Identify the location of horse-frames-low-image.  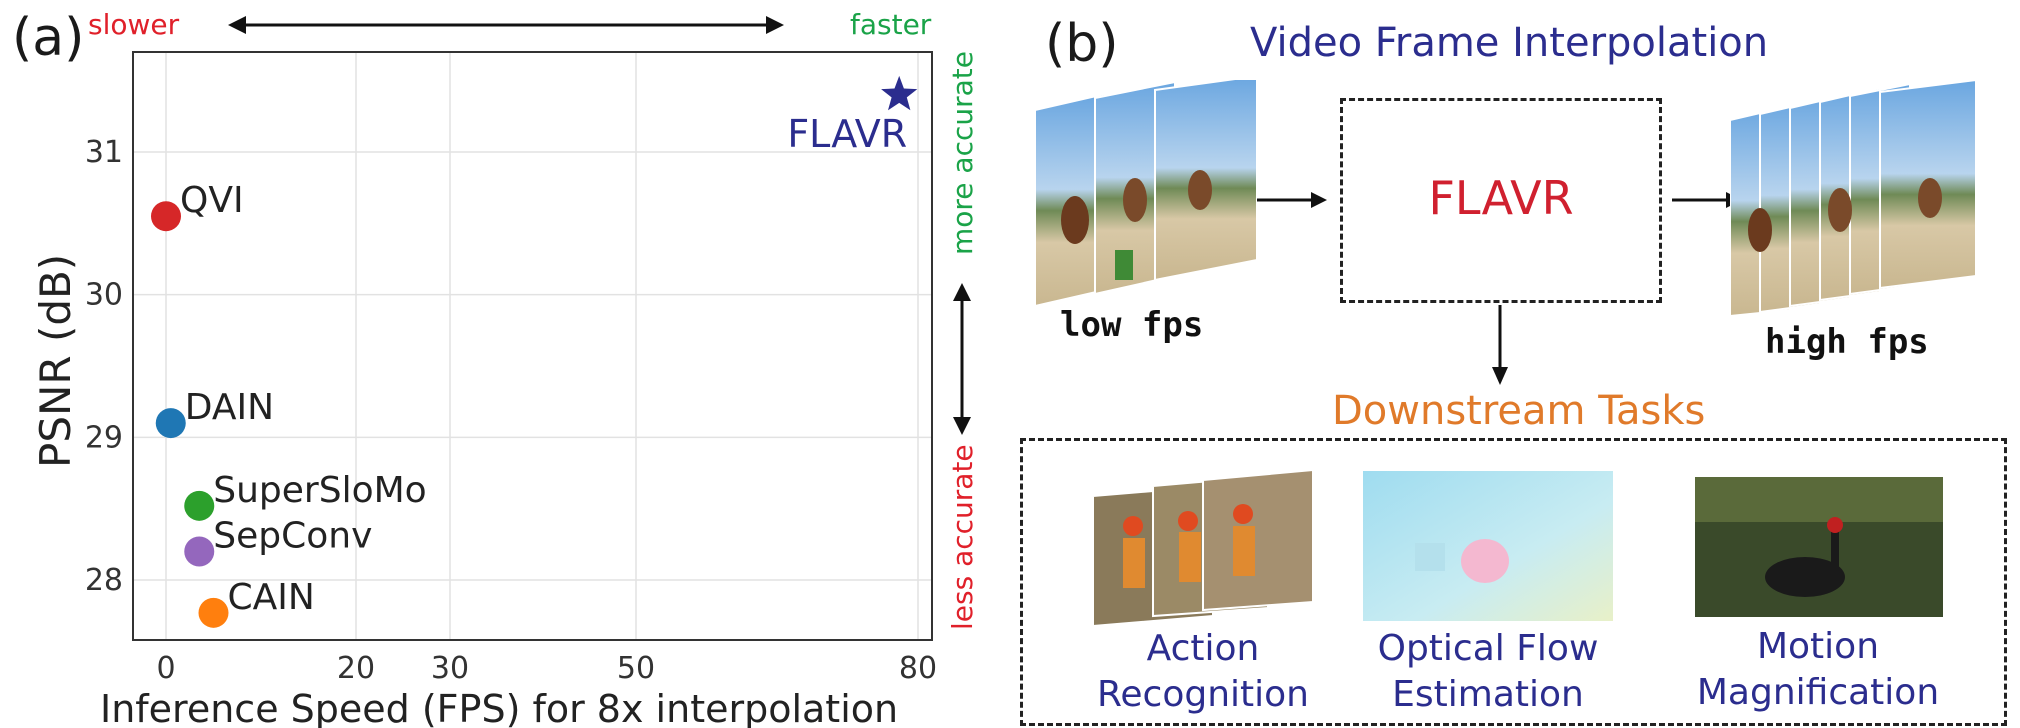
(1146, 191).